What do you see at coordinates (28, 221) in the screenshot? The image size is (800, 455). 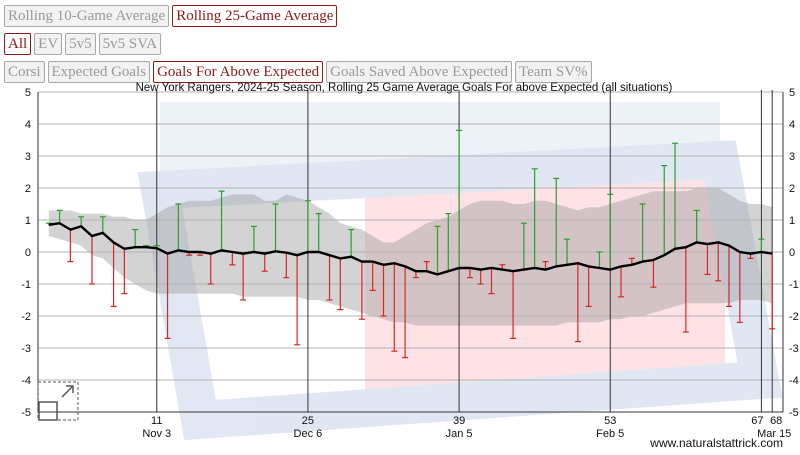 I see `y-tick-label-left: 1` at bounding box center [28, 221].